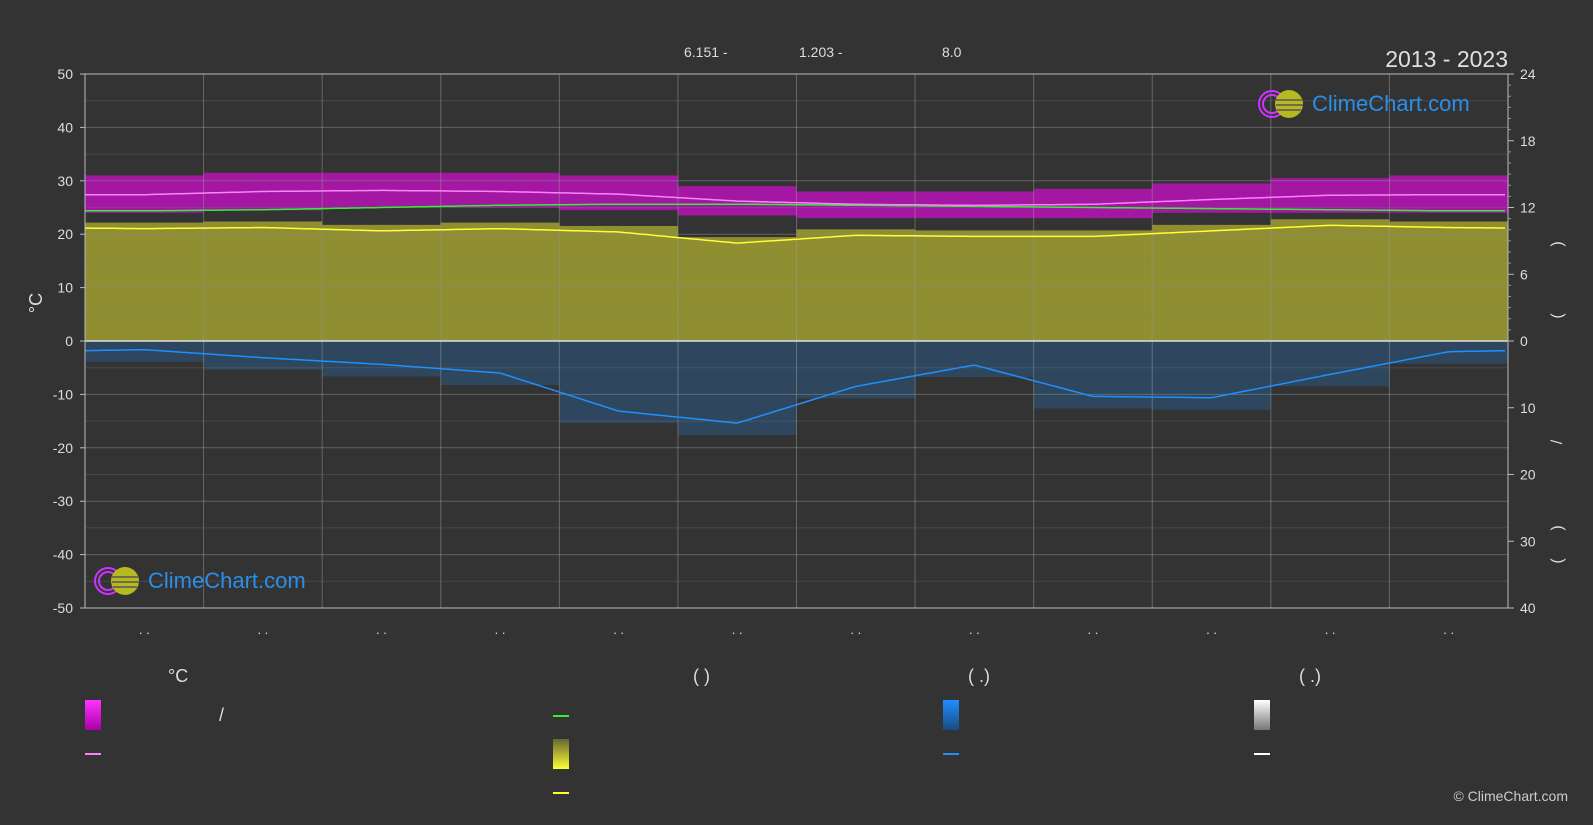 The image size is (1593, 825). Describe the element at coordinates (1528, 475) in the screenshot. I see `right-tick-label: 20` at that location.